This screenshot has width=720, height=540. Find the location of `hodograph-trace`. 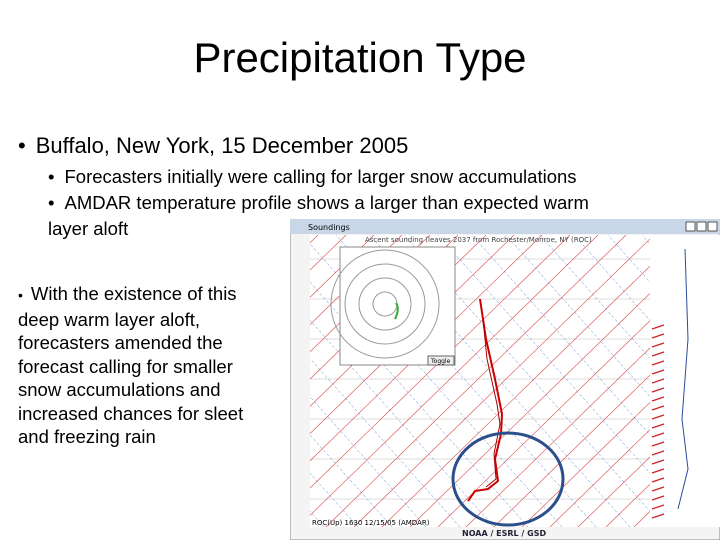

hodograph-trace is located at coordinates (396, 311).